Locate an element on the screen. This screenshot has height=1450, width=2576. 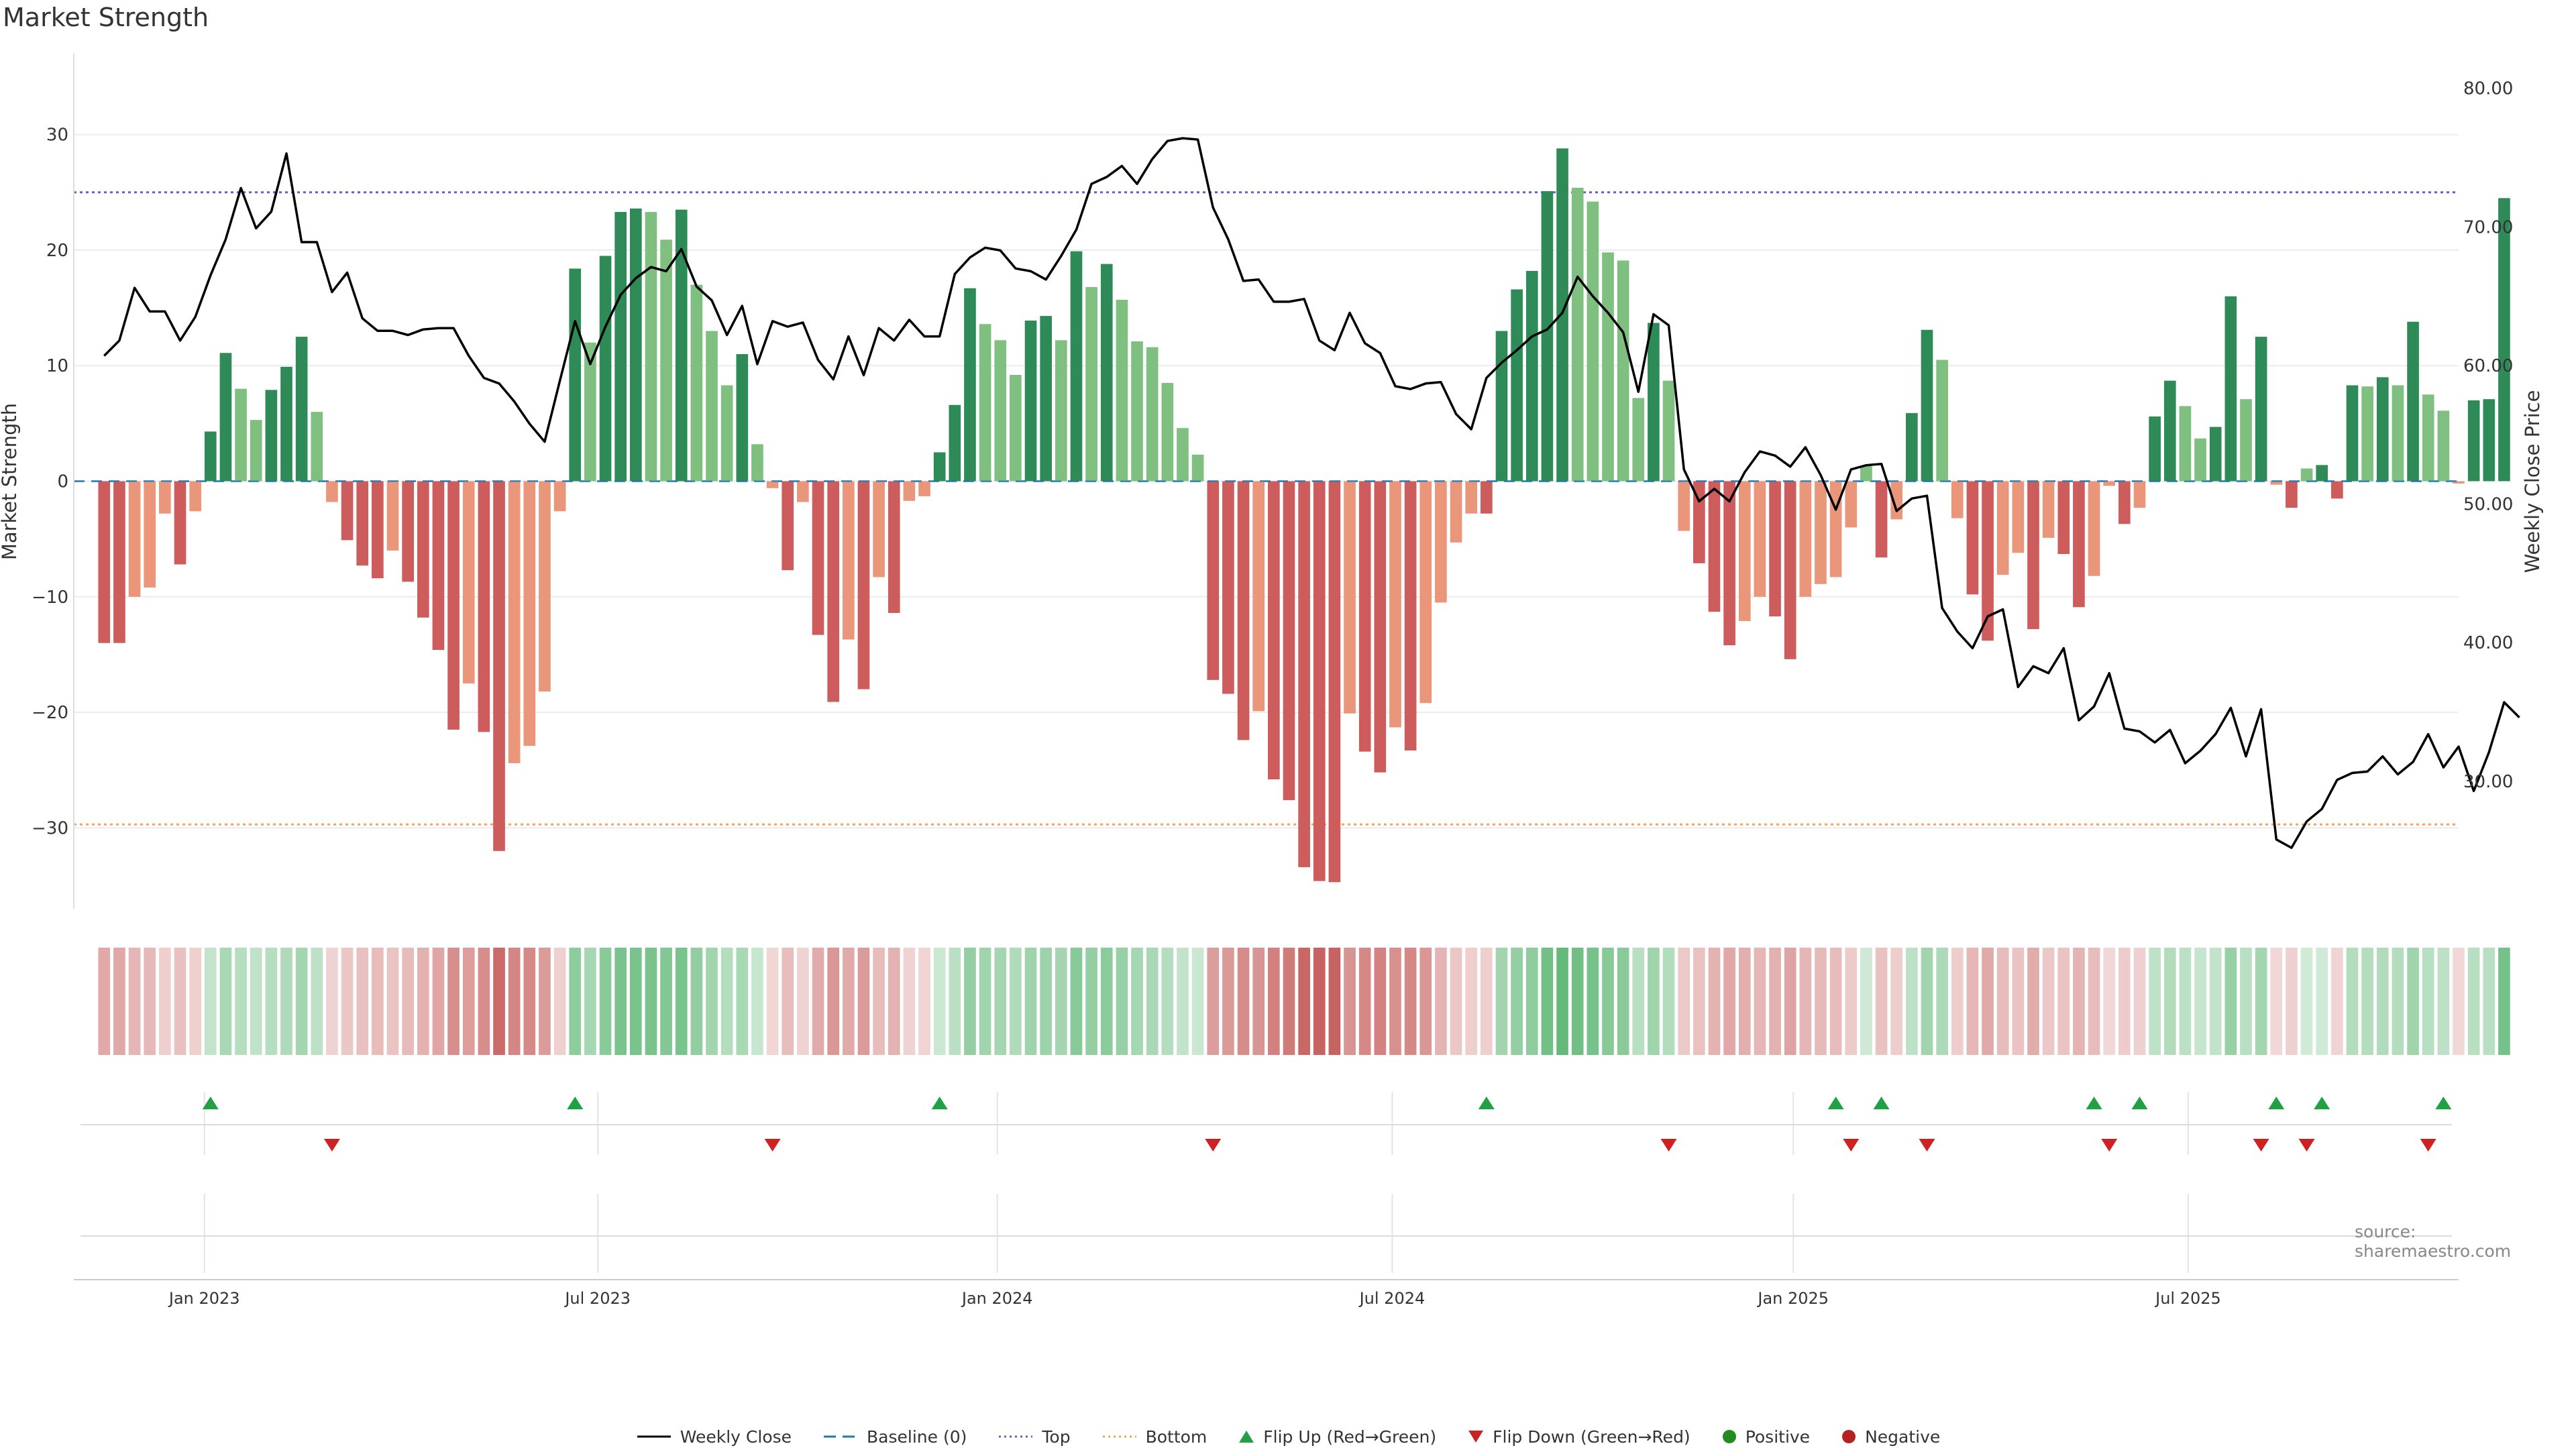
y2-tick-label: 70.00 is located at coordinates (2488, 227).